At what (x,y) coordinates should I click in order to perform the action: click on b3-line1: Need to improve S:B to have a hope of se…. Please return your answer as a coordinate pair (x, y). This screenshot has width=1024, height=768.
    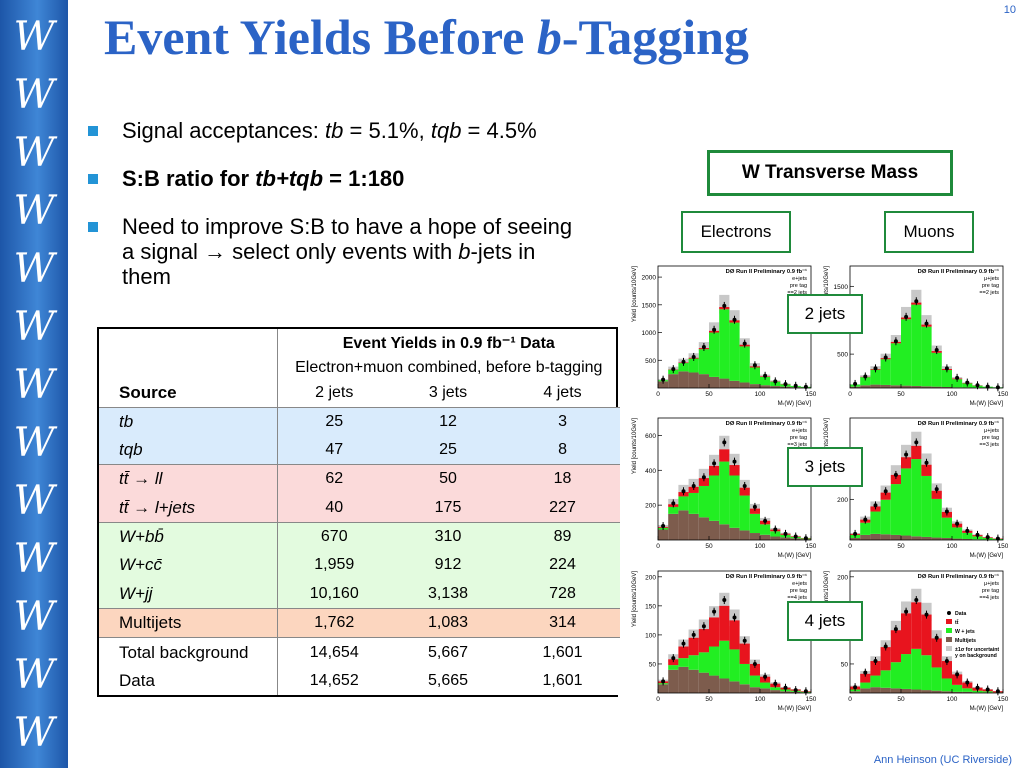
    Looking at the image, I should click on (347, 239).